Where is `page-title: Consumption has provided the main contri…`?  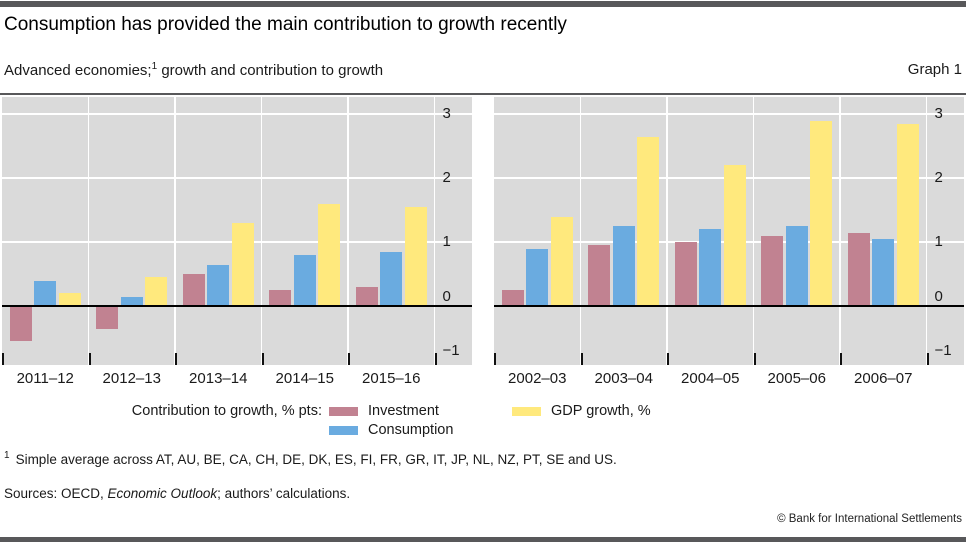
page-title: Consumption has provided the main contri… is located at coordinates (285, 24).